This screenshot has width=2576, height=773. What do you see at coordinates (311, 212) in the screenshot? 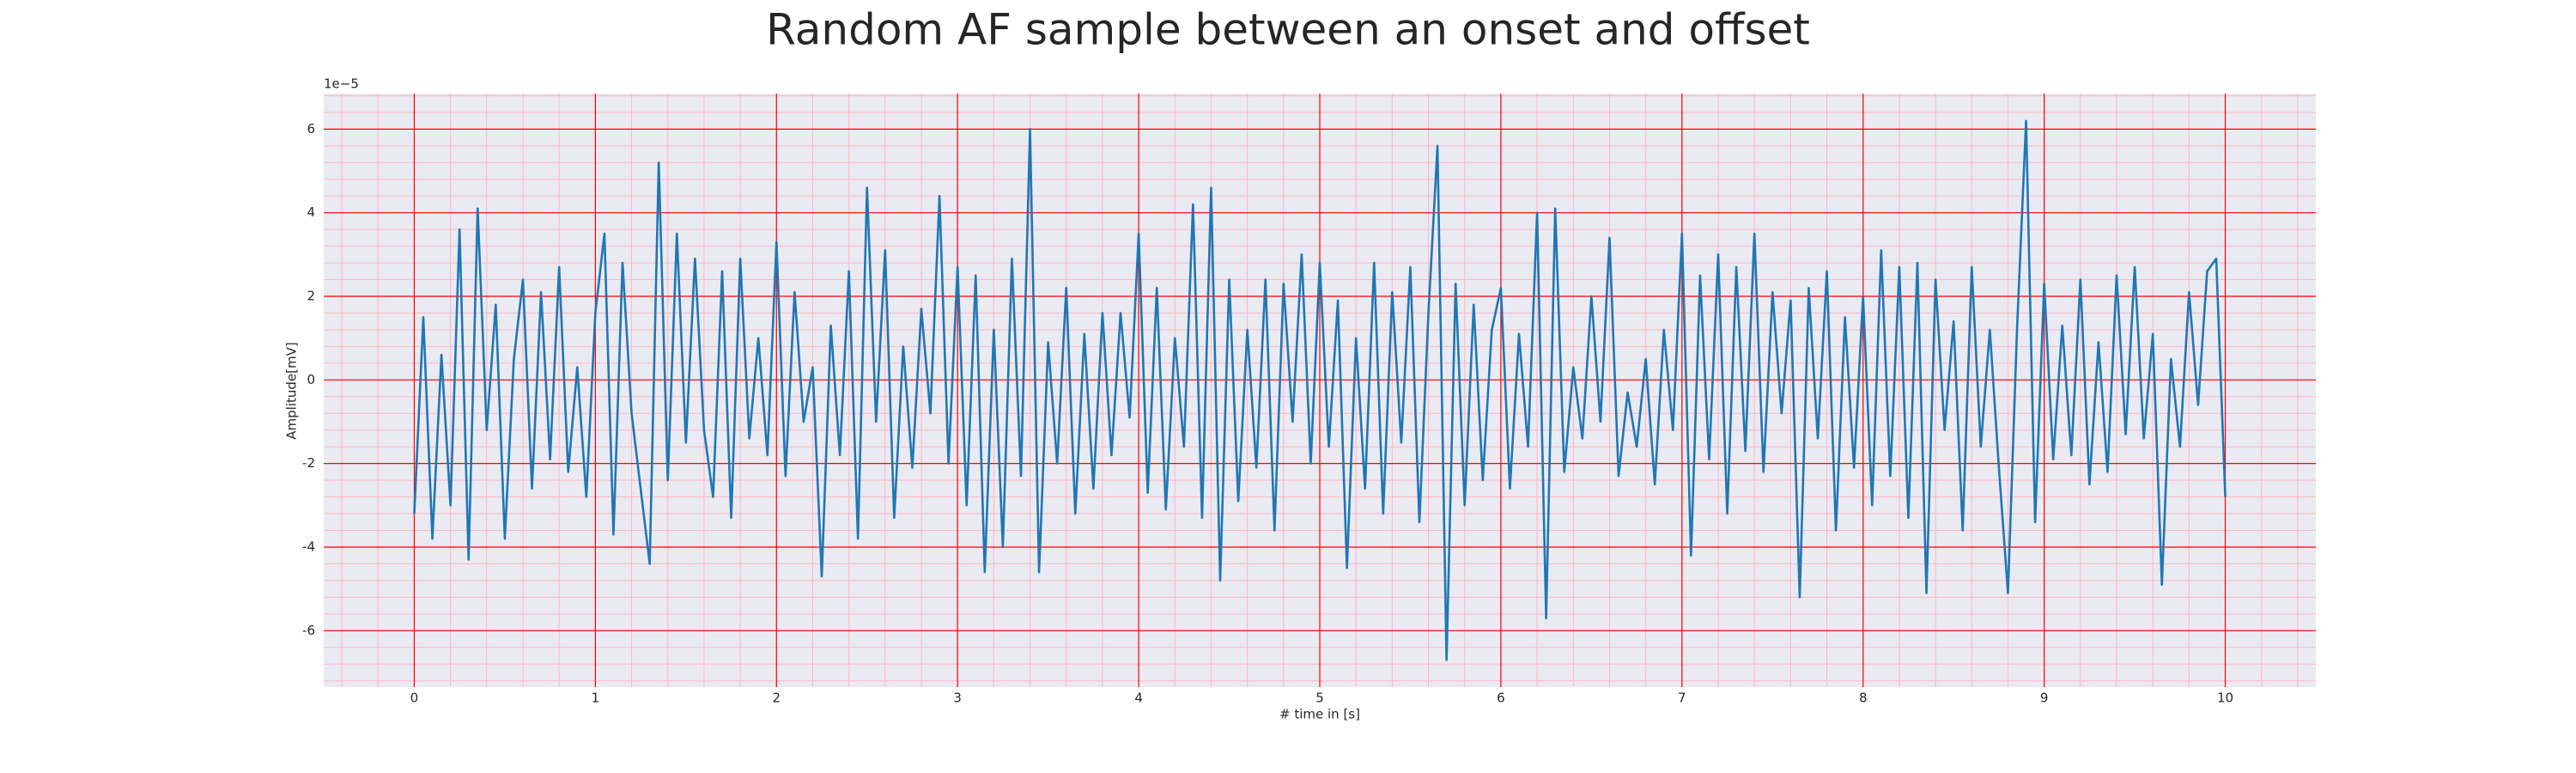
I see `y-tick-label: 4` at bounding box center [311, 212].